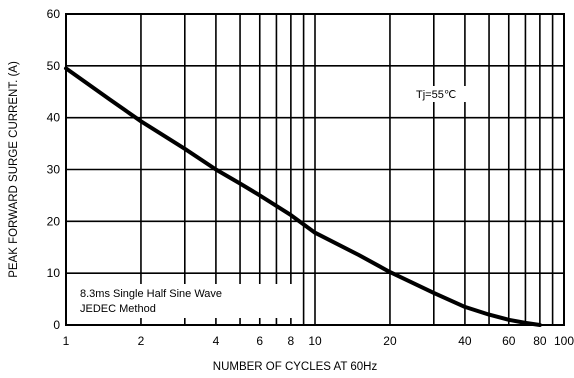  Describe the element at coordinates (141, 341) in the screenshot. I see `x-tick-label: 2` at that location.